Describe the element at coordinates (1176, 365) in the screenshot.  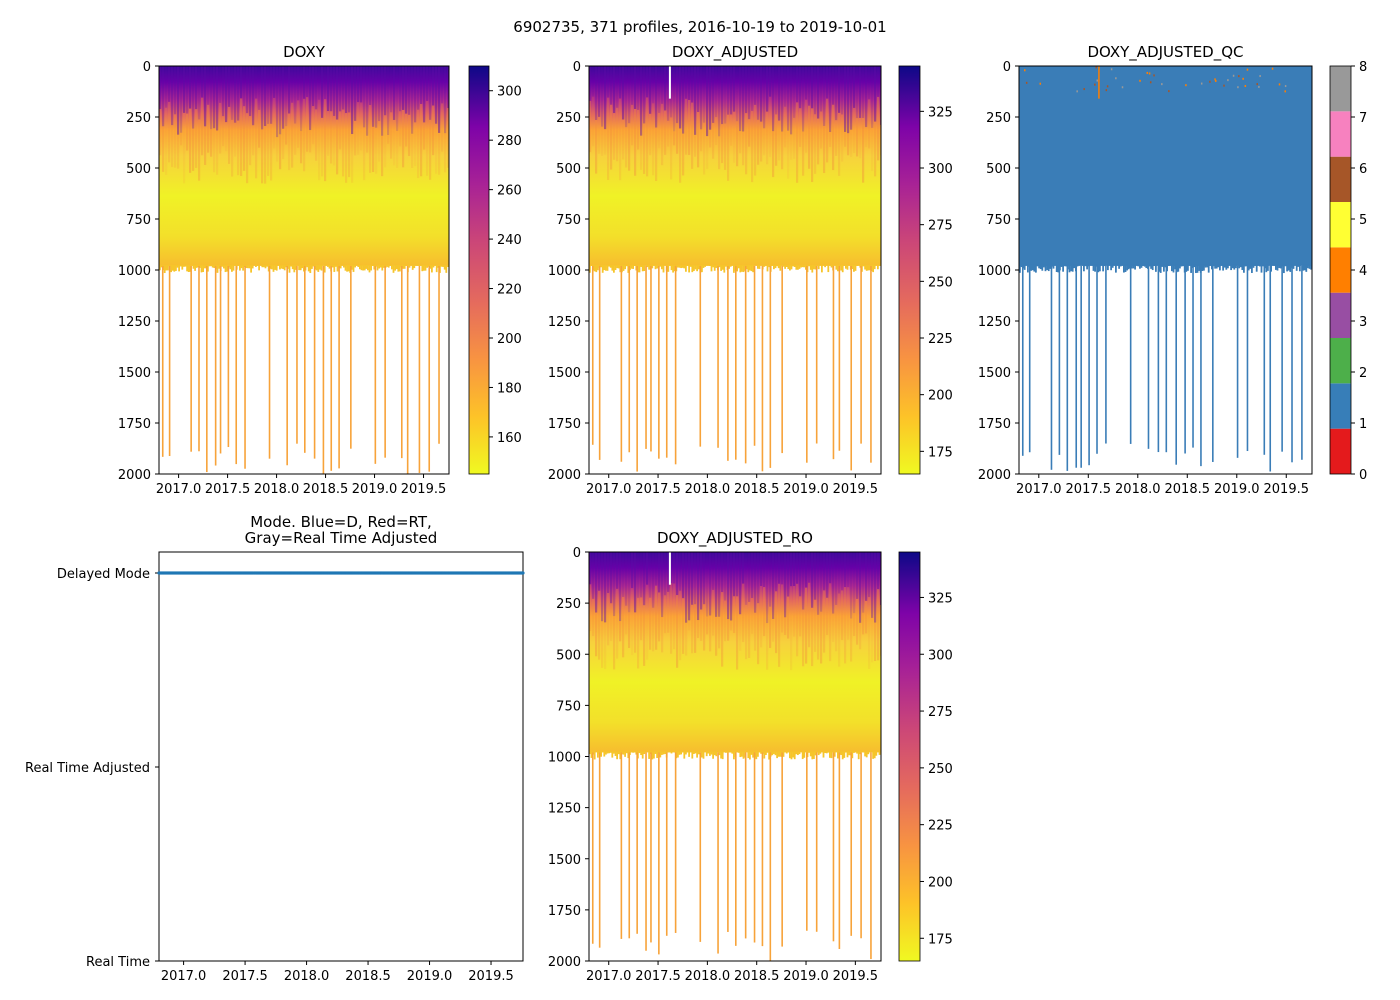
I see `doxy_adjusted_qc-deep-profile` at that location.